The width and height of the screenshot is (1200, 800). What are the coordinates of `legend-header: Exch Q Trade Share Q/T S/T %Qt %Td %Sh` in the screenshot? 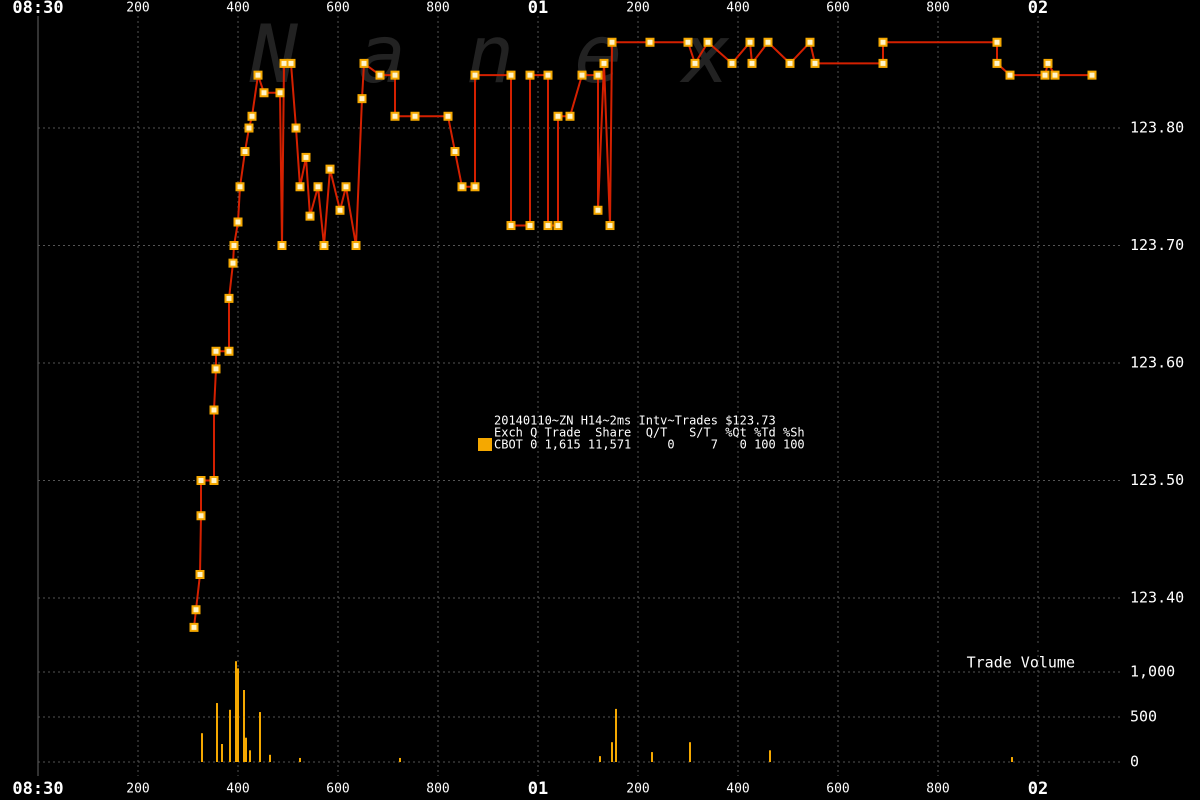 It's located at (649, 433).